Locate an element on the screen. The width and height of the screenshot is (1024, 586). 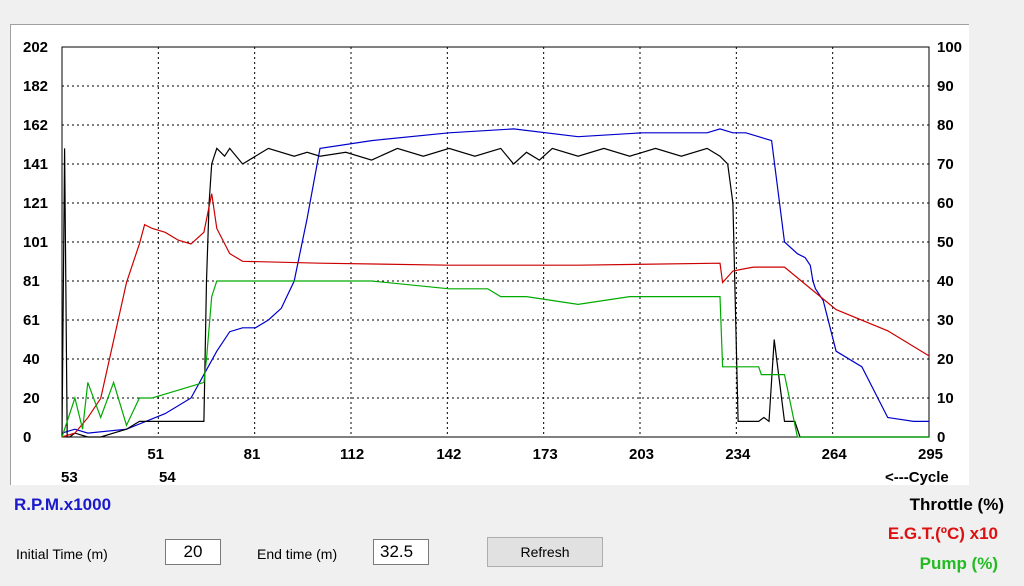
left-tick-label: 40 is located at coordinates (31, 359).